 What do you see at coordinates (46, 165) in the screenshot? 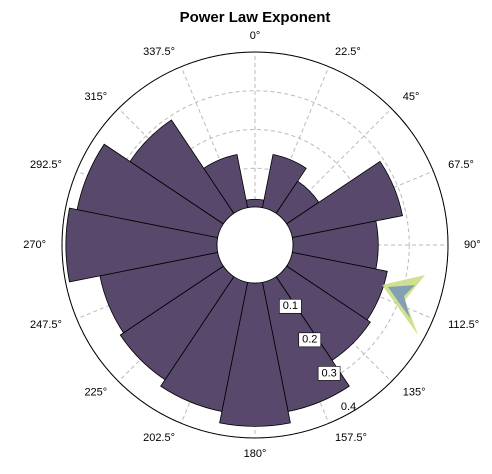
I see `theta-tick-label: 292.5°` at bounding box center [46, 165].